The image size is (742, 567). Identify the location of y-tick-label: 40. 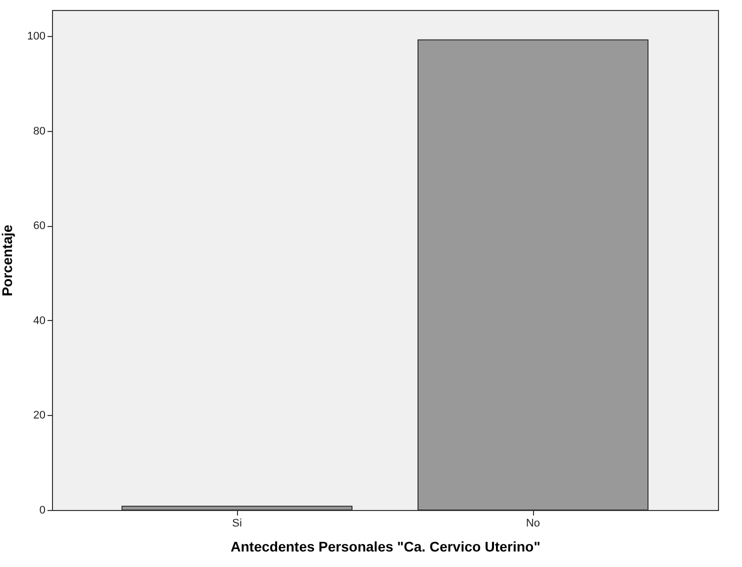
(39, 320).